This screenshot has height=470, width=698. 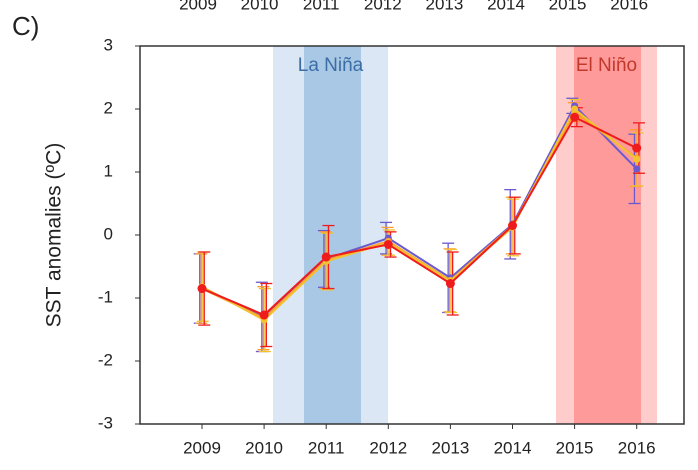 What do you see at coordinates (108, 44) in the screenshot?
I see `y-tick-label: 3` at bounding box center [108, 44].